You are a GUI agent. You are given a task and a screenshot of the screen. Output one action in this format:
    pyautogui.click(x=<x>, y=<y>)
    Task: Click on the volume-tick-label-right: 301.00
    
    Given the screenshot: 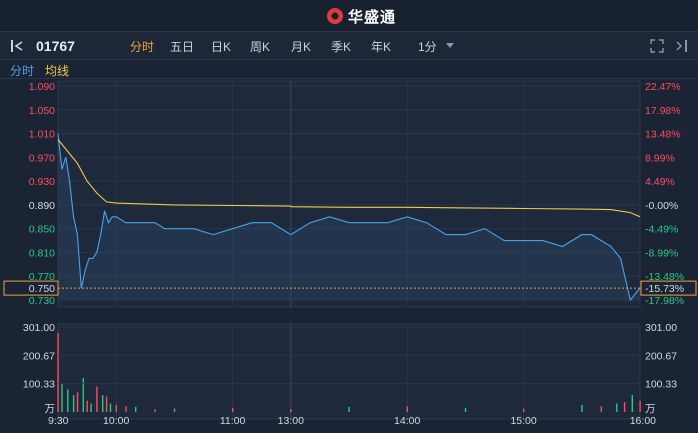 What is the action you would take?
    pyautogui.click(x=661, y=328)
    